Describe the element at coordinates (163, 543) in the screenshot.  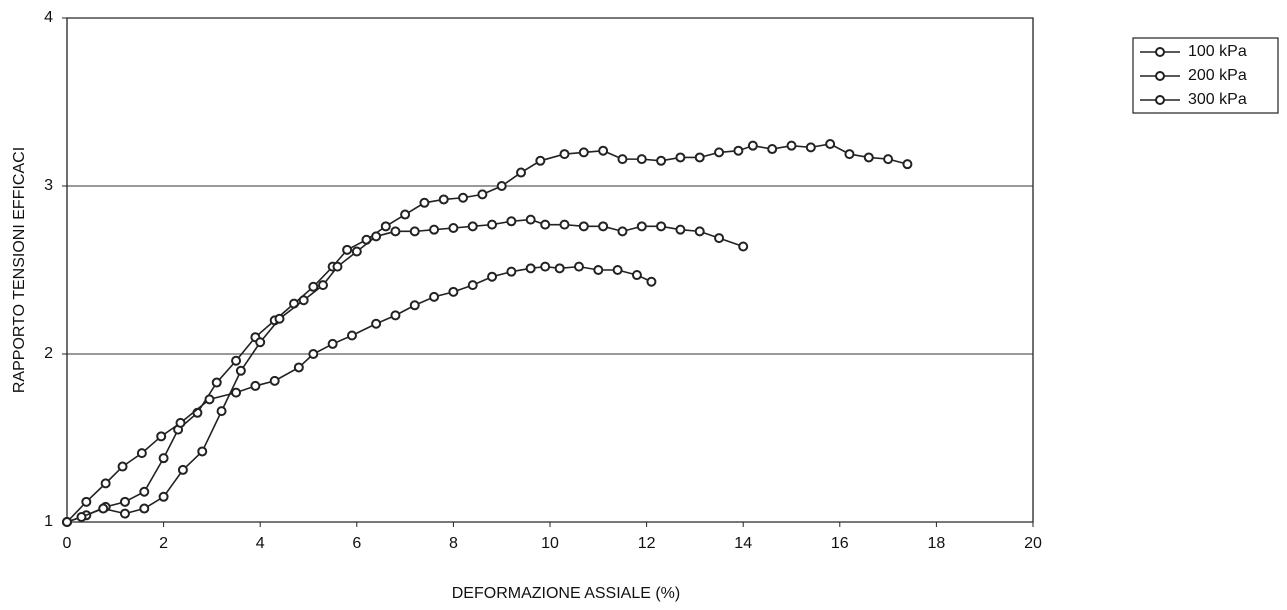
I see `x-tick-label: 2` at that location.